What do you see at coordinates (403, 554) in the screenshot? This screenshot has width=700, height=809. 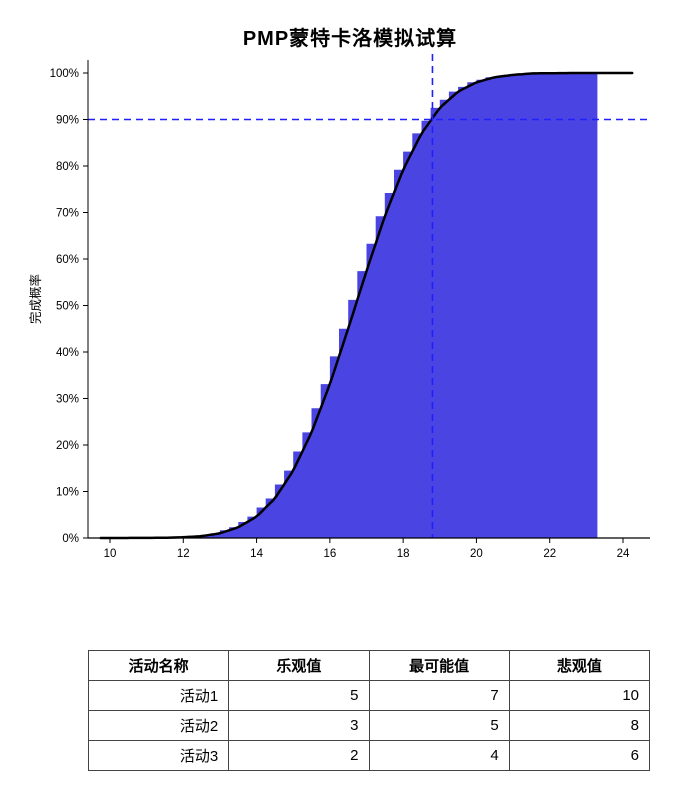 I see `x-tick-label: 18` at bounding box center [403, 554].